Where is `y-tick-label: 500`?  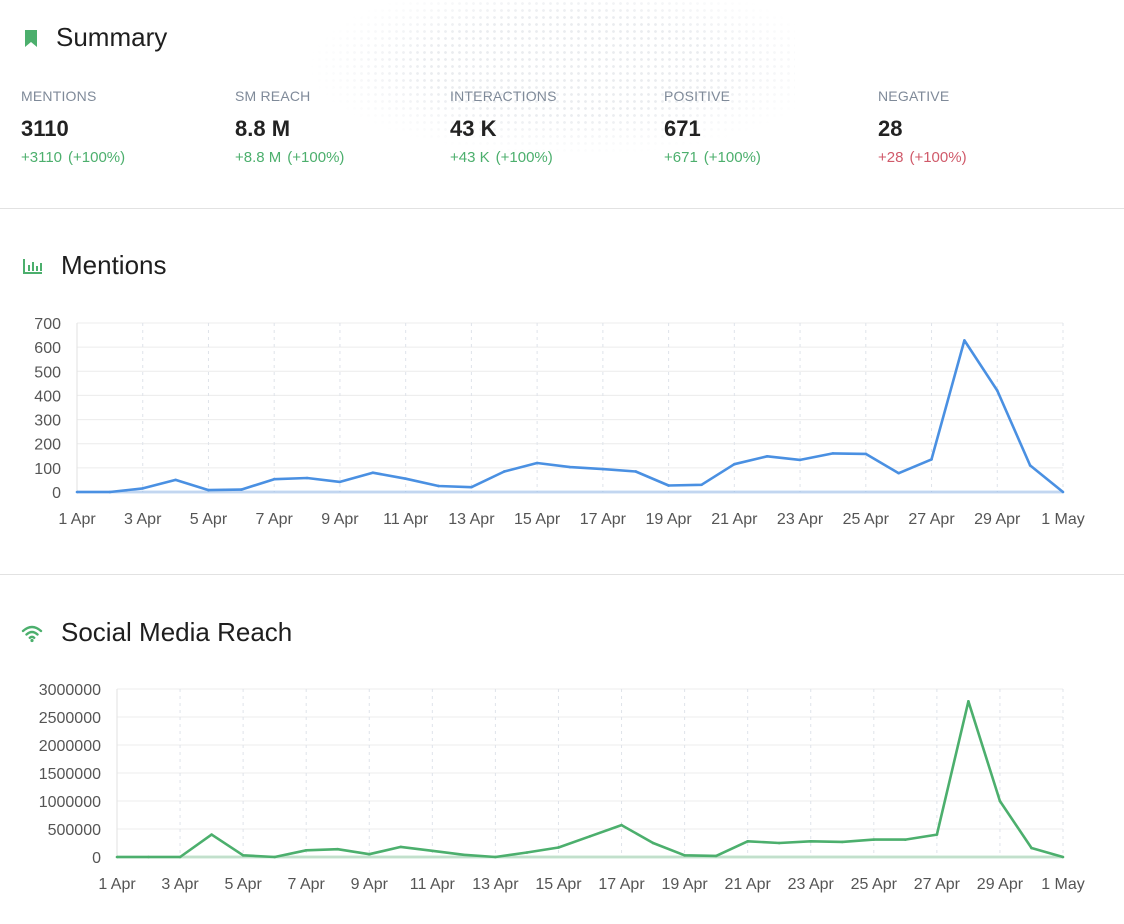 y-tick-label: 500 is located at coordinates (47, 372).